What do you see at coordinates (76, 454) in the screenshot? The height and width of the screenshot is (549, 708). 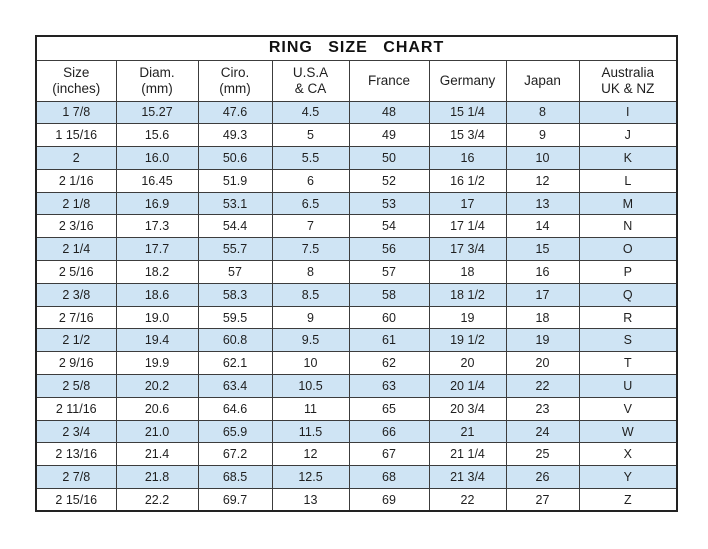 I see `table-cell: 2 13/16` at bounding box center [76, 454].